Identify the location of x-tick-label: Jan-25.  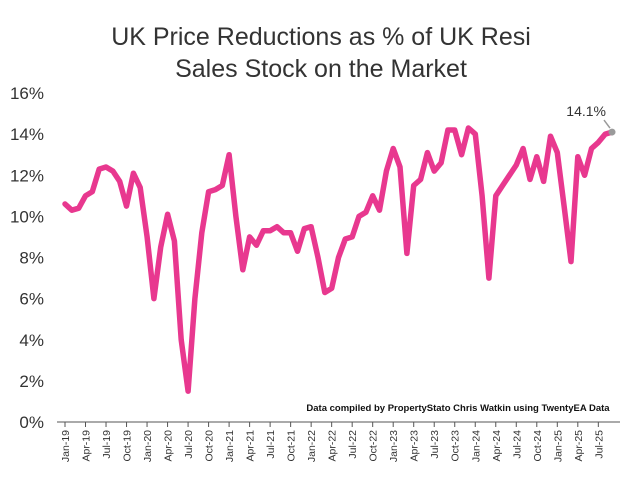
(558, 446).